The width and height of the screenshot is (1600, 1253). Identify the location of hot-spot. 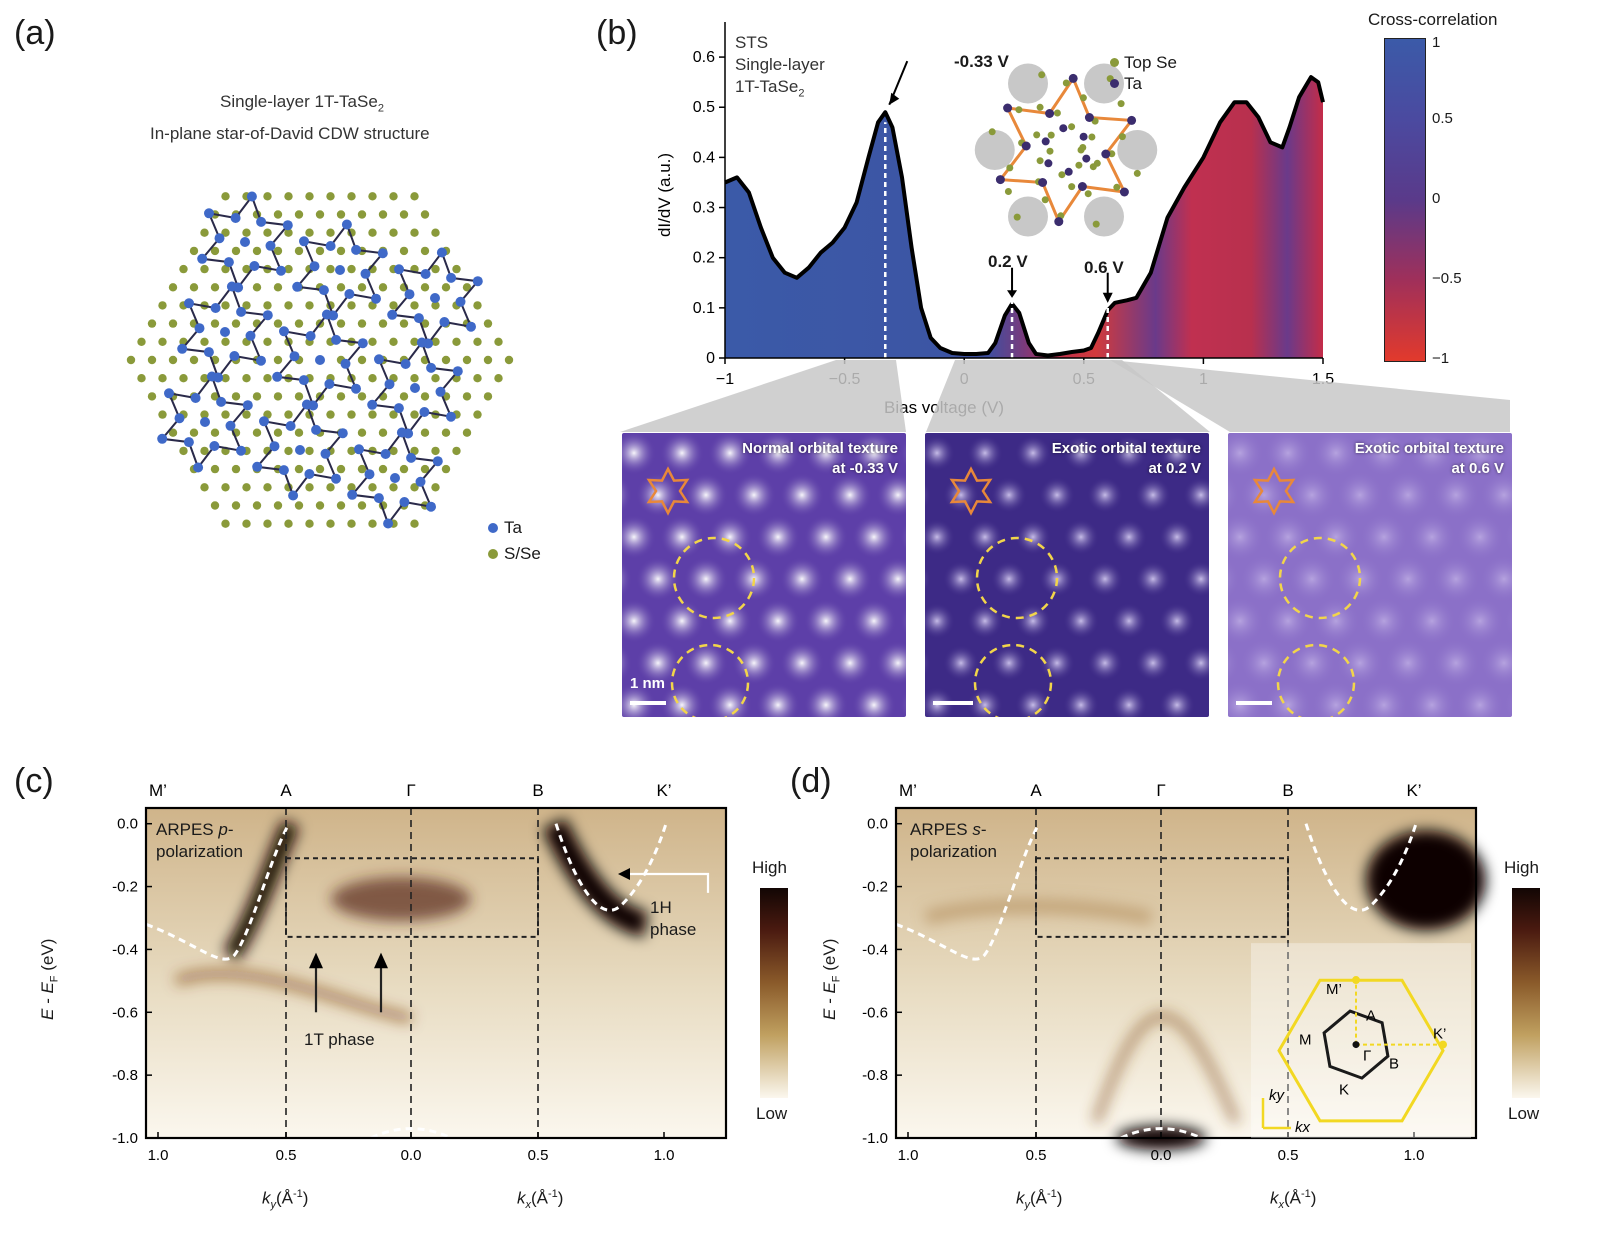
(1426, 880).